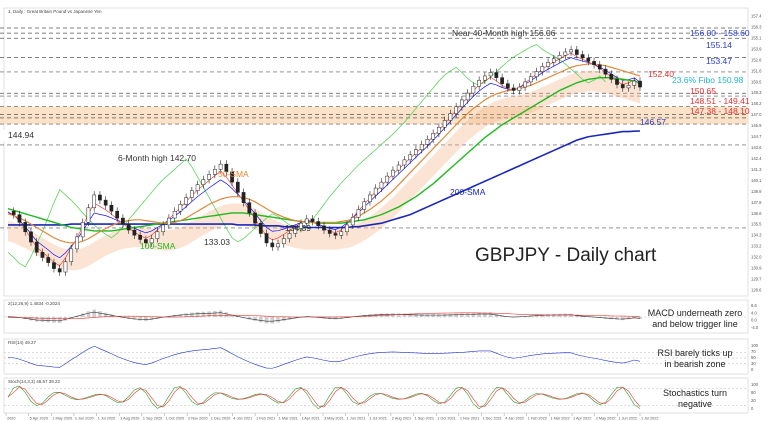 This screenshot has height=421, width=768. Describe the element at coordinates (695, 393) in the screenshot. I see `note-line: Stochastics turn` at that location.